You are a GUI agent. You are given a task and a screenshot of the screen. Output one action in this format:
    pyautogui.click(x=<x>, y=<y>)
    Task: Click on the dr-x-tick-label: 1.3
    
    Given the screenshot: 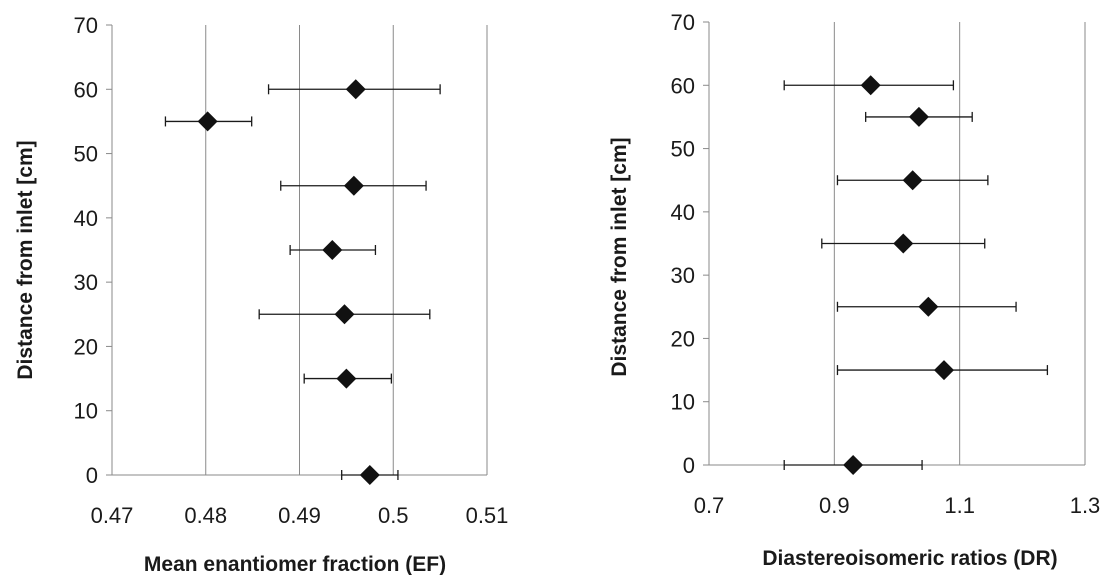 What is the action you would take?
    pyautogui.click(x=1085, y=505)
    